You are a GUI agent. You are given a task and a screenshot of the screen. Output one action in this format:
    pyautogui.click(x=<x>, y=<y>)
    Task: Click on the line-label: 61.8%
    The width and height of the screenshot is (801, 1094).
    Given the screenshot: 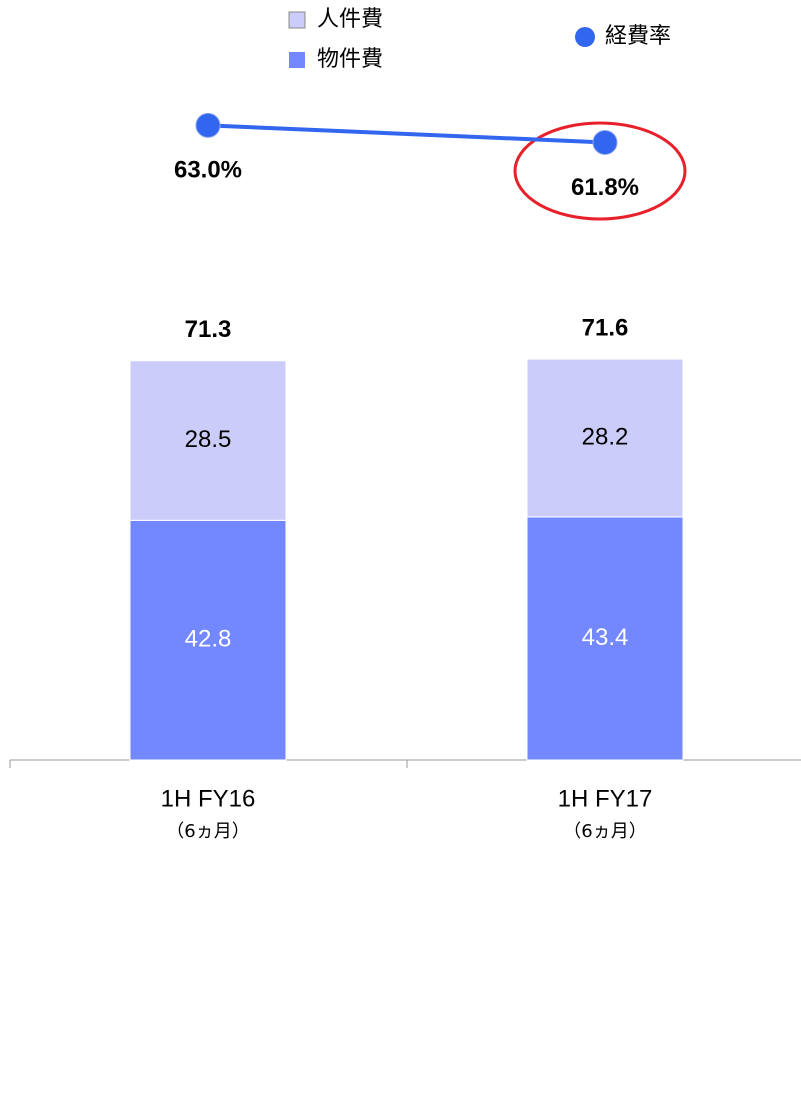 What is the action you would take?
    pyautogui.click(x=605, y=187)
    